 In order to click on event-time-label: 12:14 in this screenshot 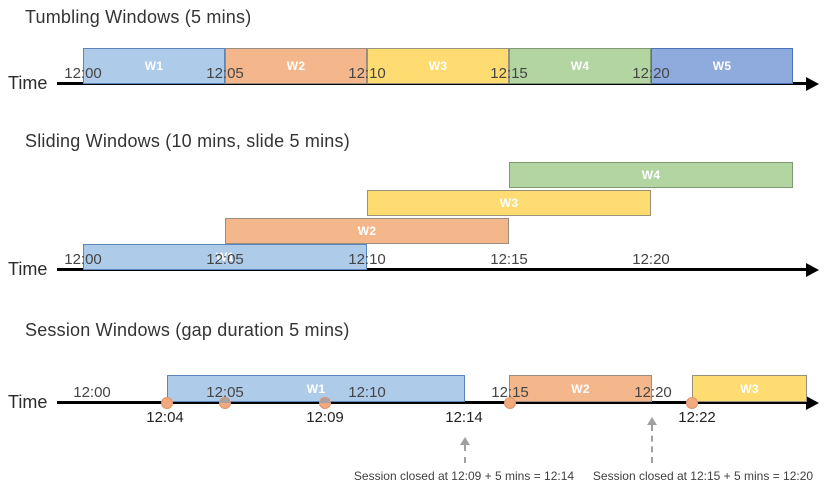, I will do `click(464, 417)`.